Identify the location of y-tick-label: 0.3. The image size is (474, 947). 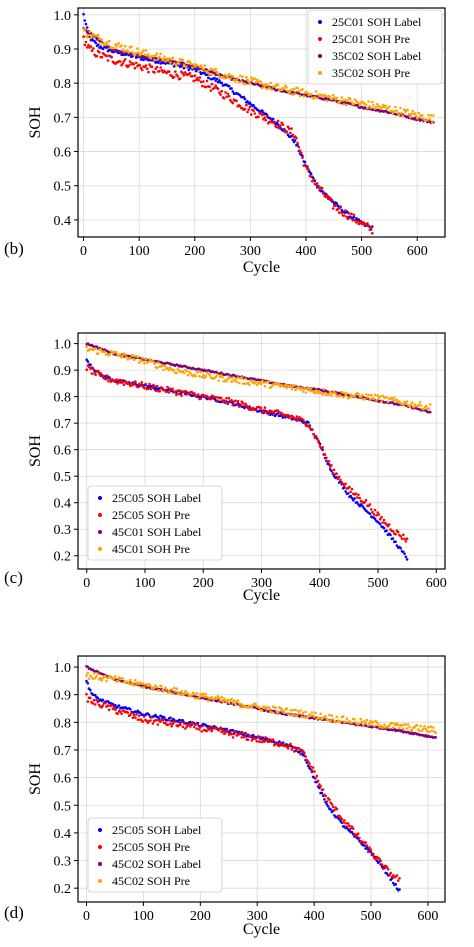
(63, 862).